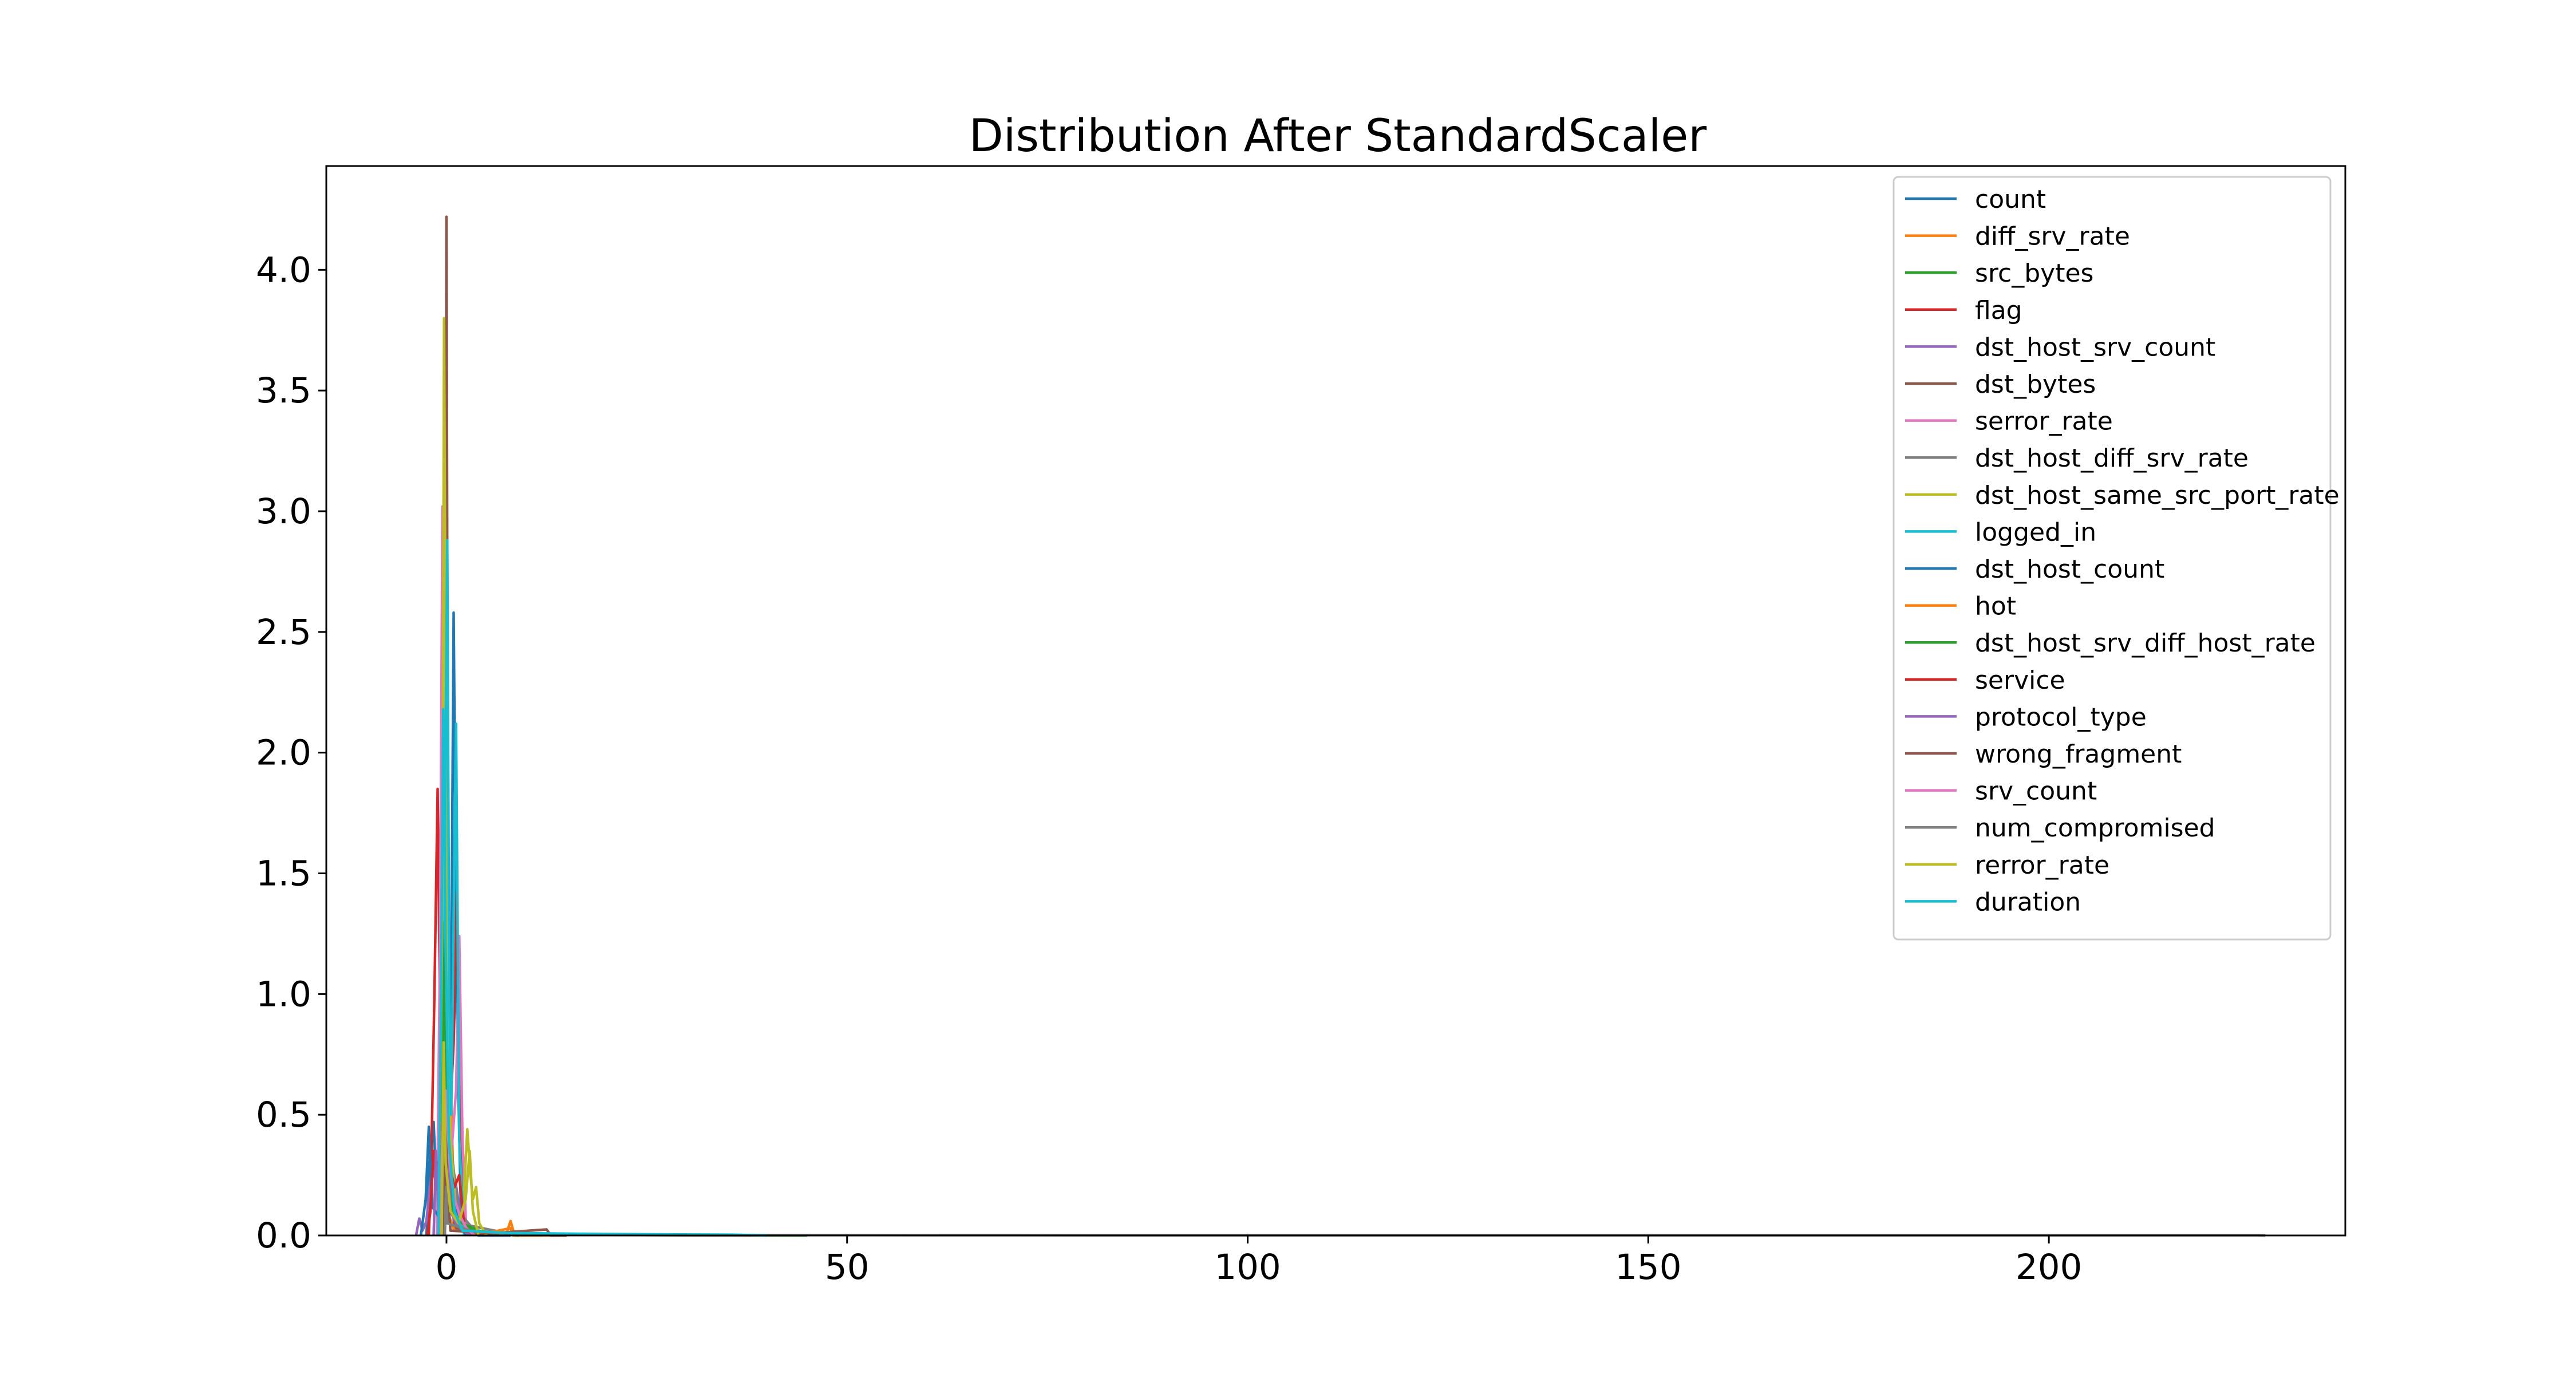 This screenshot has height=1374, width=2576. What do you see at coordinates (1648, 1267) in the screenshot?
I see `x-tick-label: 150` at bounding box center [1648, 1267].